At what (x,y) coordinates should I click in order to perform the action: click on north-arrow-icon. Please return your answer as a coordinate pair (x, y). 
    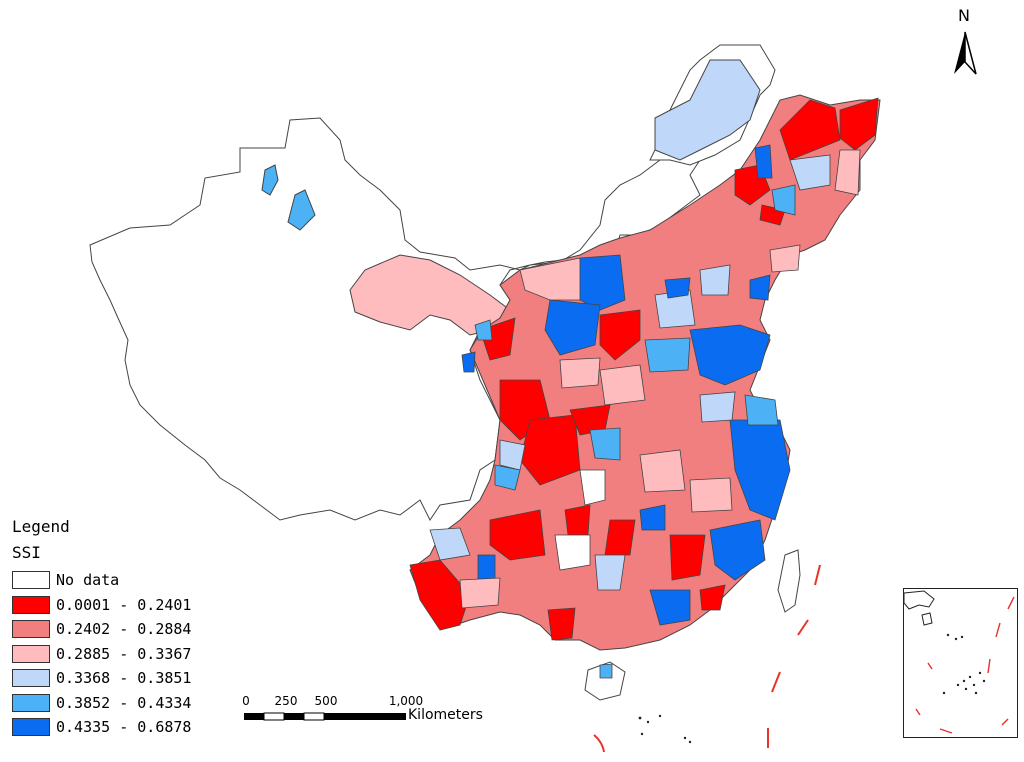
    Looking at the image, I should click on (965, 53).